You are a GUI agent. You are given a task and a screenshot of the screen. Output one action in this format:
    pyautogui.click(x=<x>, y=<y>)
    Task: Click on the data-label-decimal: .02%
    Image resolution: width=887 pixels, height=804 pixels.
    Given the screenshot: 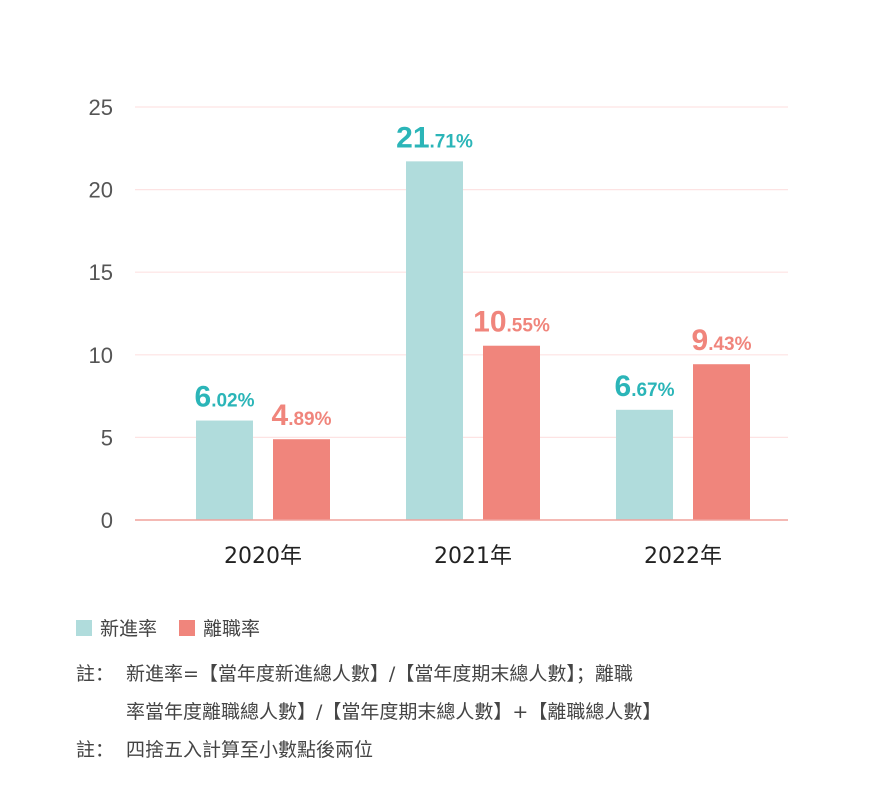 What is the action you would take?
    pyautogui.click(x=232, y=401)
    